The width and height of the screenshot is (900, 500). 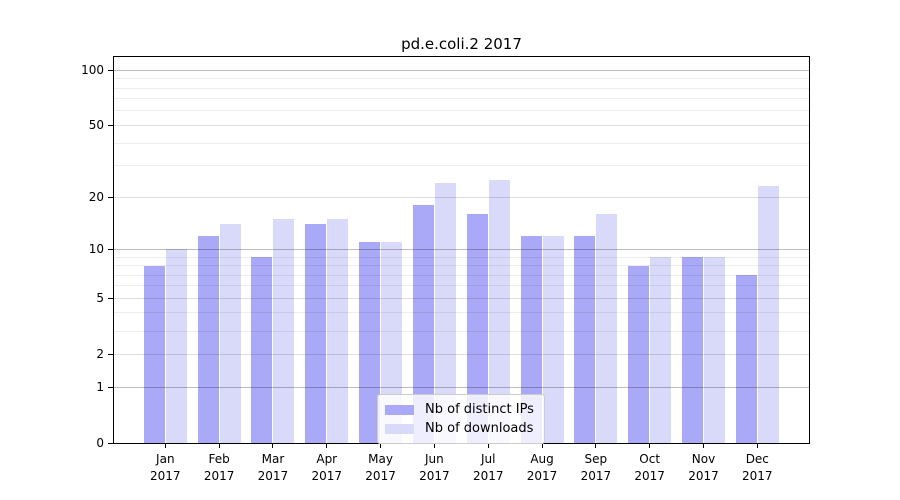 I want to click on bar-distinct-ips-jan, so click(x=154, y=354).